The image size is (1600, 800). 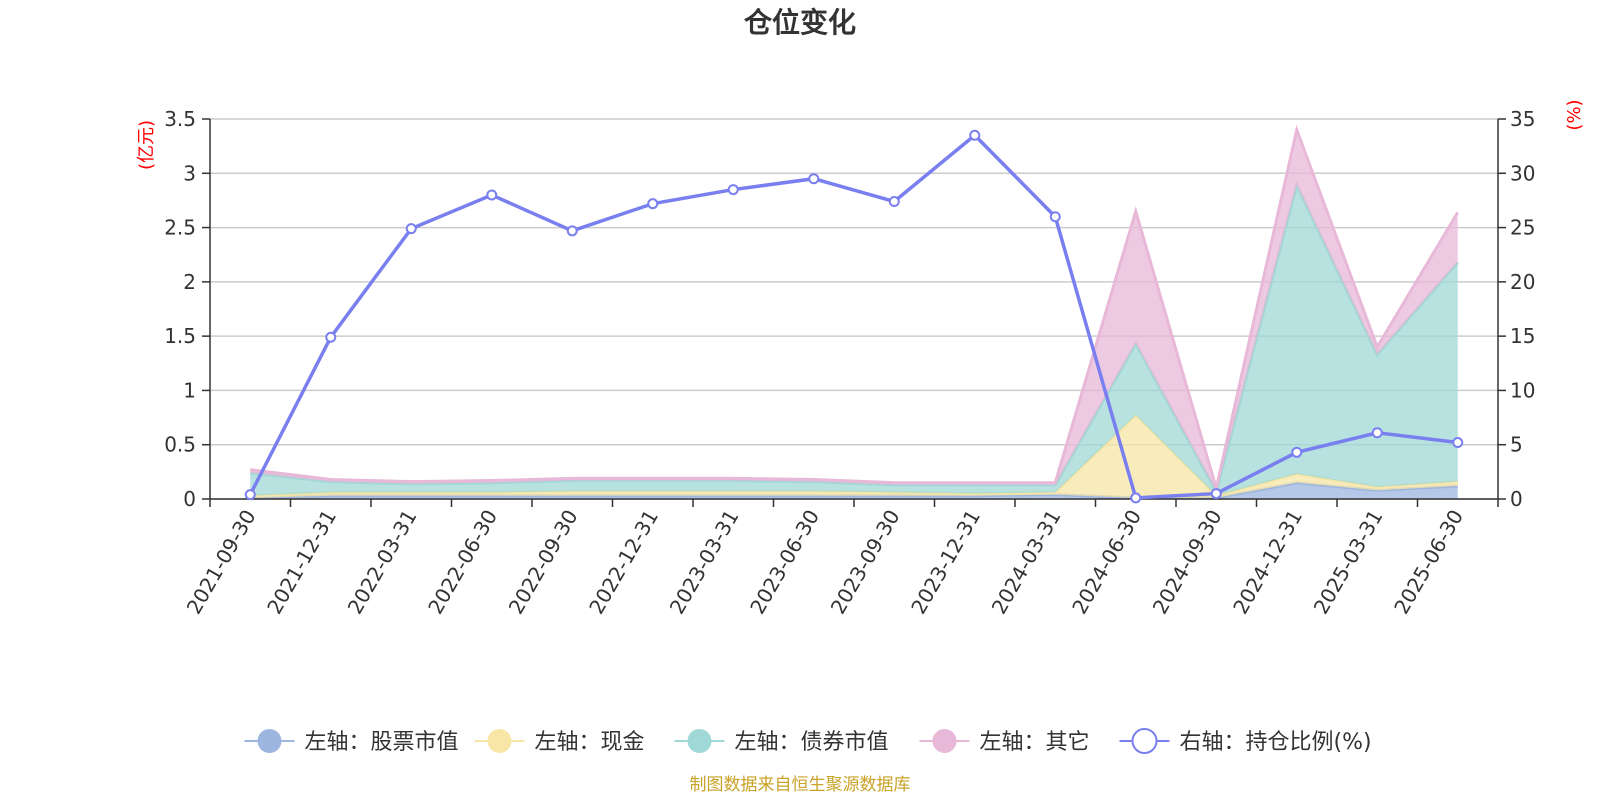 I want to click on x-tick-label: 2025-06-30, so click(x=1428, y=562).